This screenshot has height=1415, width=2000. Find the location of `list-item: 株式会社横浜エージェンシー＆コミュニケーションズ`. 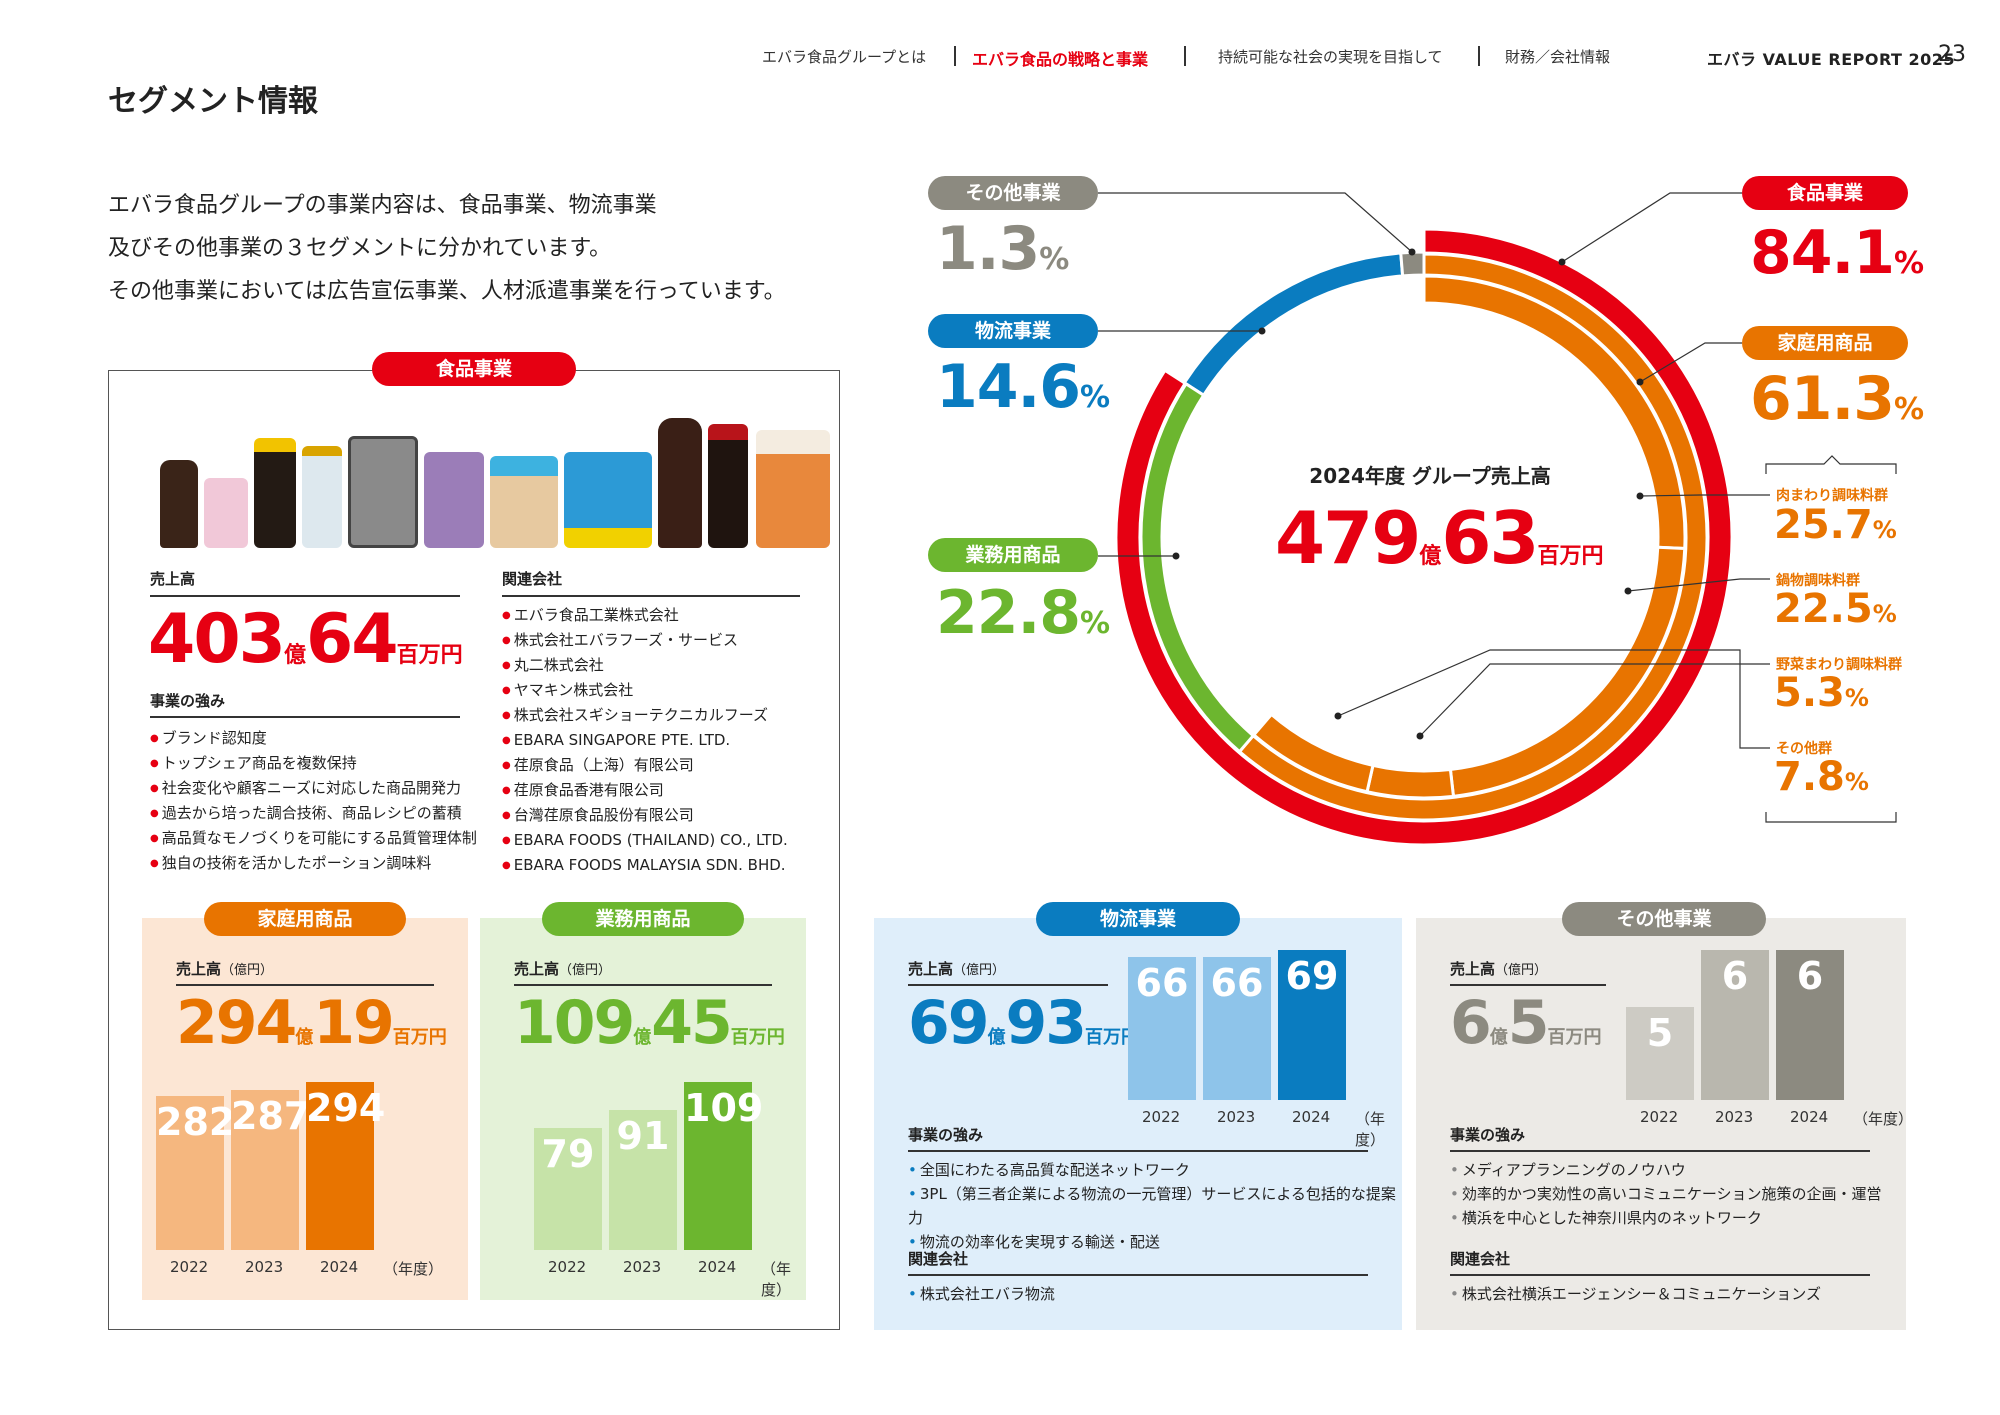

list-item: 株式会社横浜エージェンシー＆コミュニケーションズ is located at coordinates (1635, 1294).